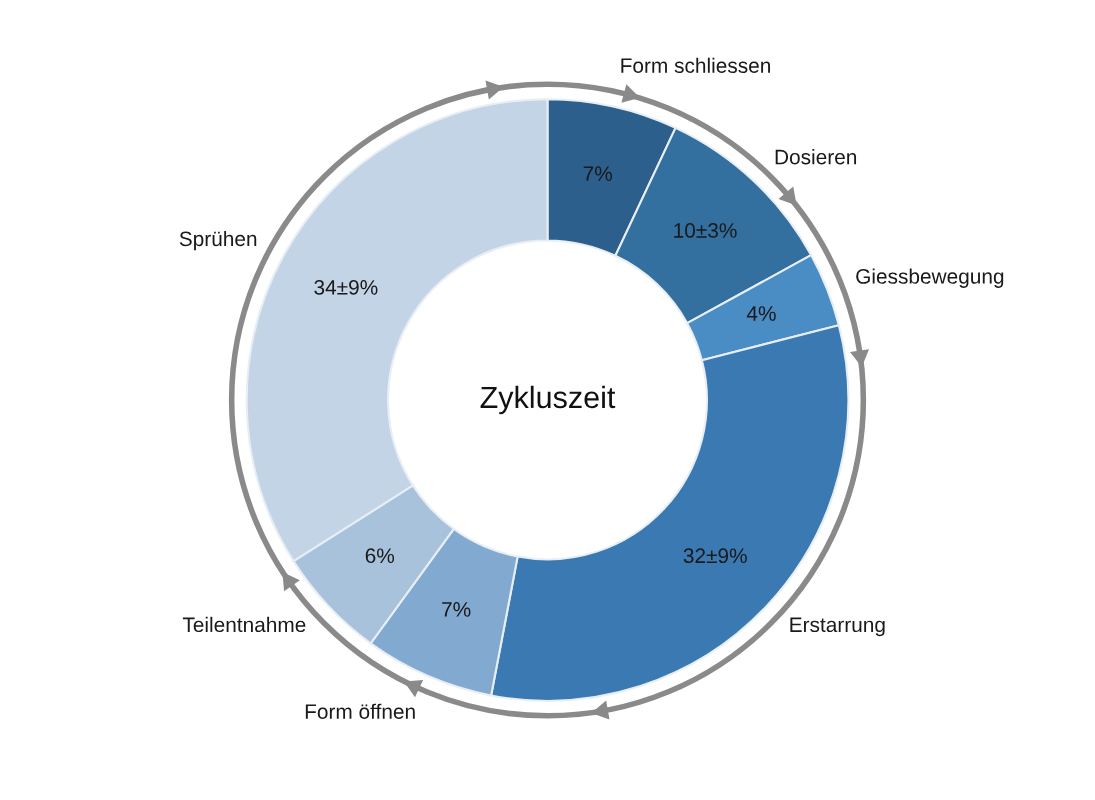  I want to click on data-label: 32±9%, so click(715, 556).